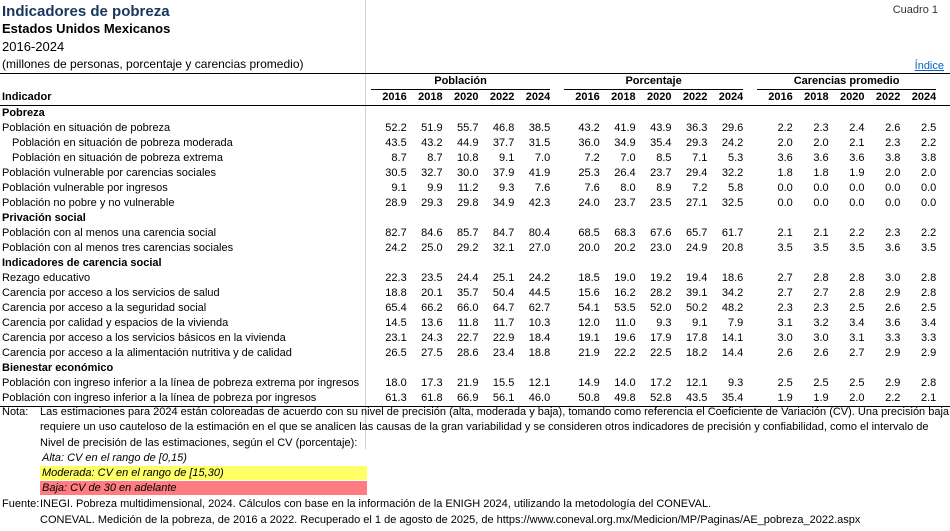 The image size is (950, 531). Describe the element at coordinates (432, 338) in the screenshot. I see `value-cell: 24.3` at that location.